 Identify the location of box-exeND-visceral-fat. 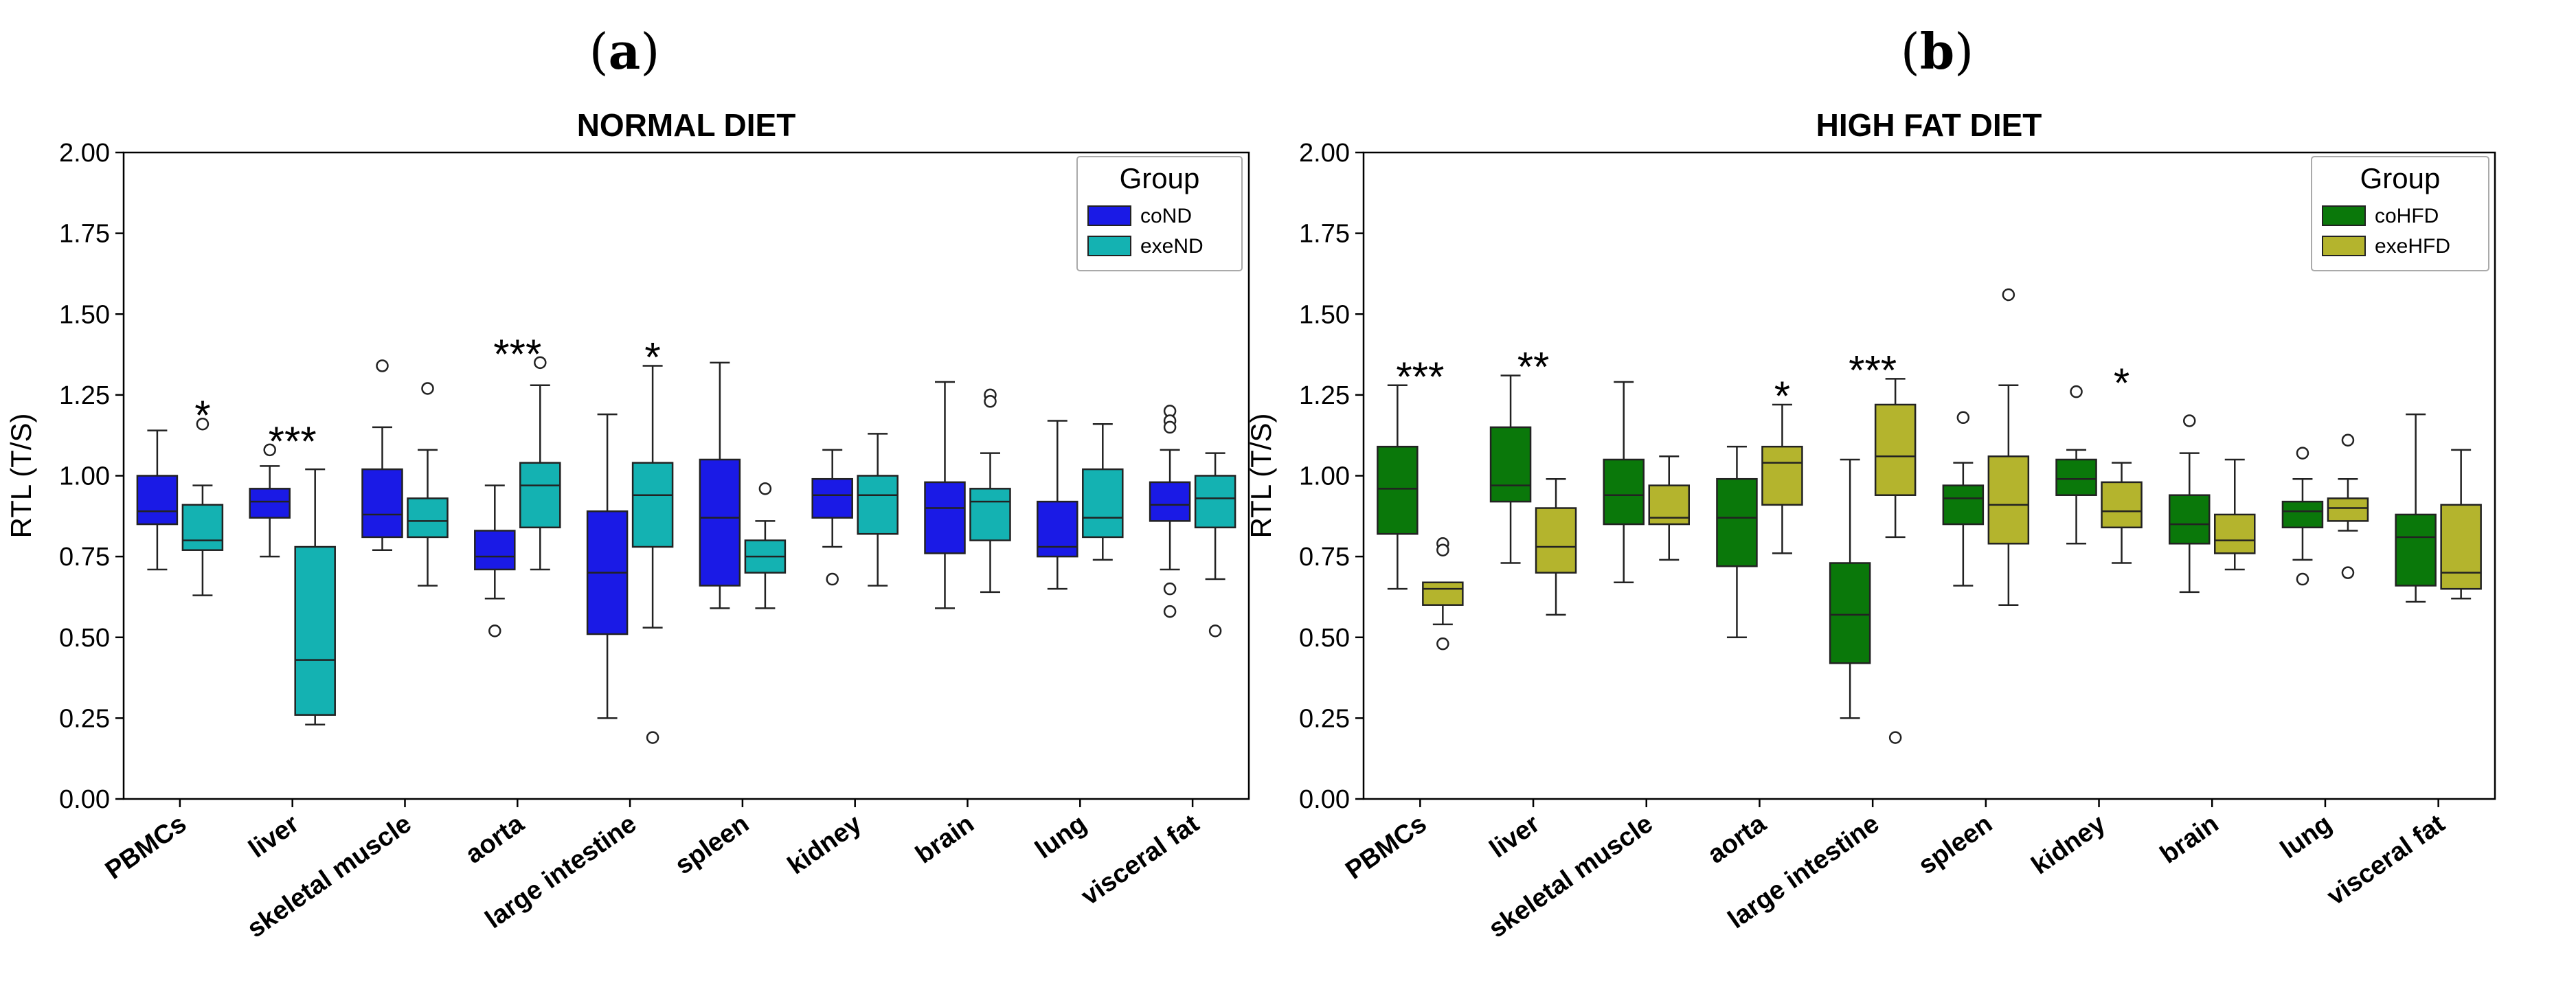
(1215, 545).